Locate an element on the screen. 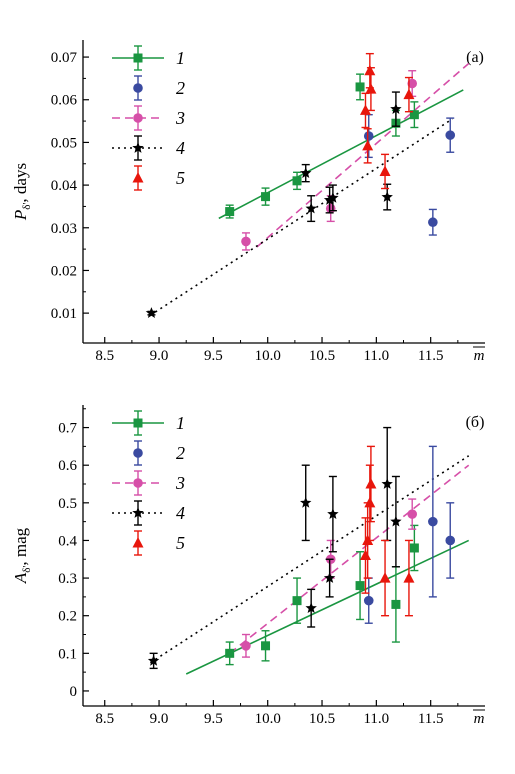 This screenshot has width=515, height=774. y-tick-label: 0.03 is located at coordinates (64, 229).